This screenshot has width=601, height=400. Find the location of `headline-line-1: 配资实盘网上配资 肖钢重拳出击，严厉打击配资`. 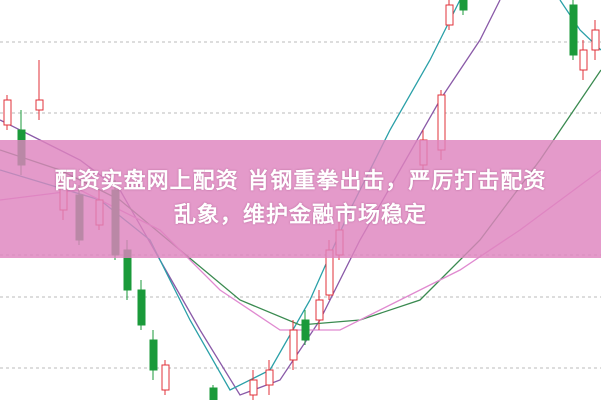

headline-line-1: 配资实盘网上配资 肖钢重拳出击，严厉打击配资 is located at coordinates (300, 181).